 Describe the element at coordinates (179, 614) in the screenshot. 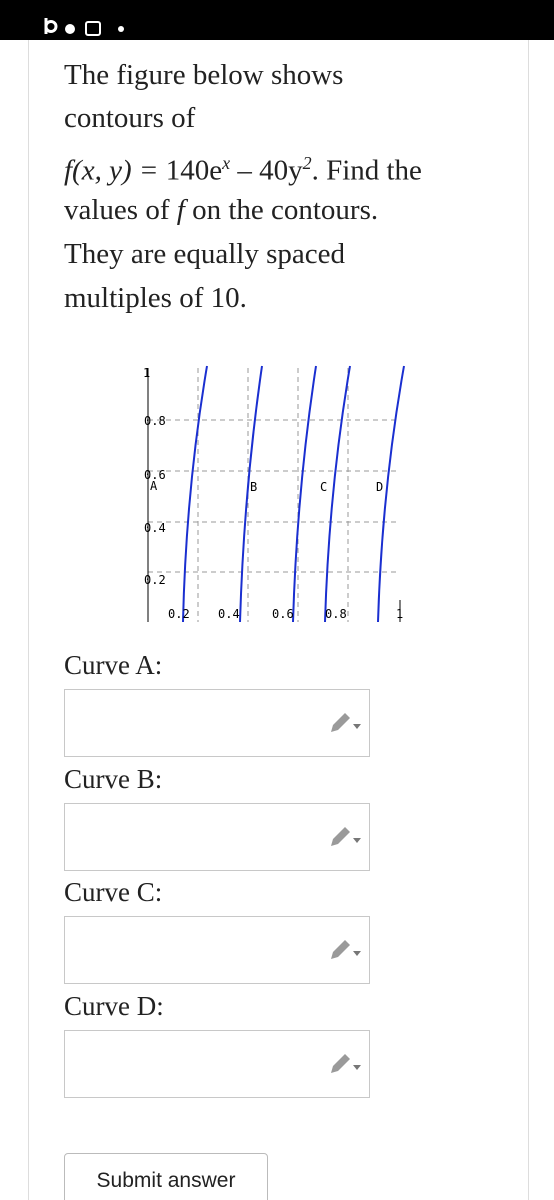

I see `x-tick-label: 0.2` at that location.